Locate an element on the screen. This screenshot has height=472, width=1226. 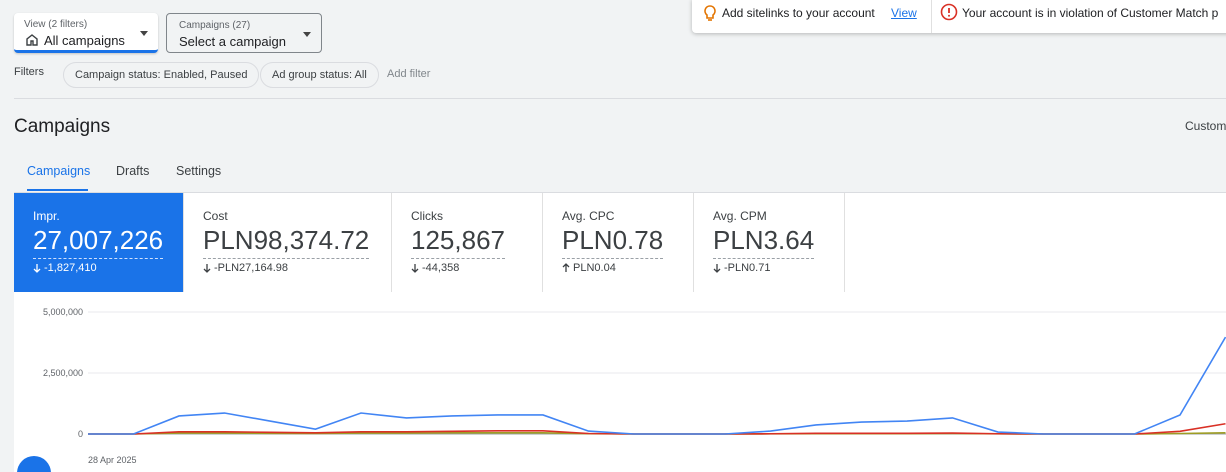
notification-link: View is located at coordinates (904, 13).